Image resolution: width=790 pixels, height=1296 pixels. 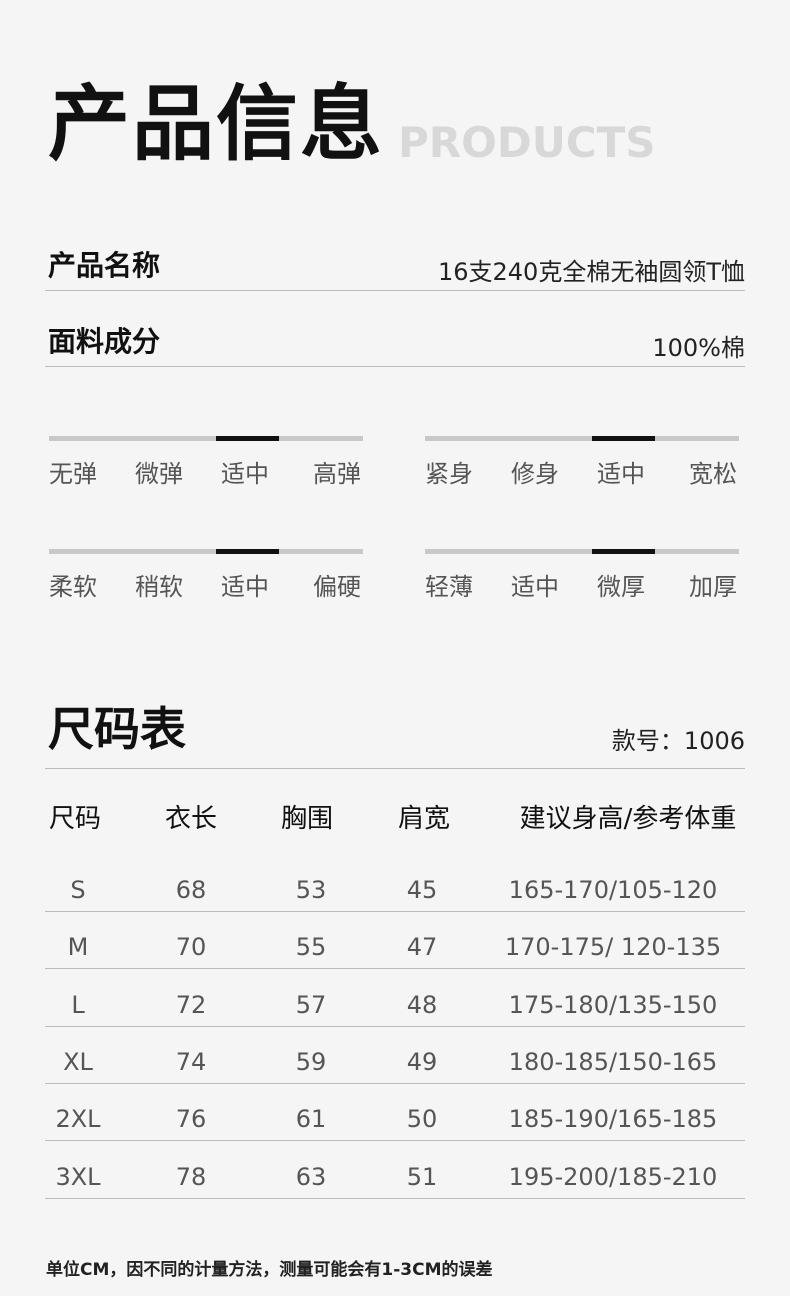 I want to click on column-header: 建议身高/参考体重, so click(x=628, y=819).